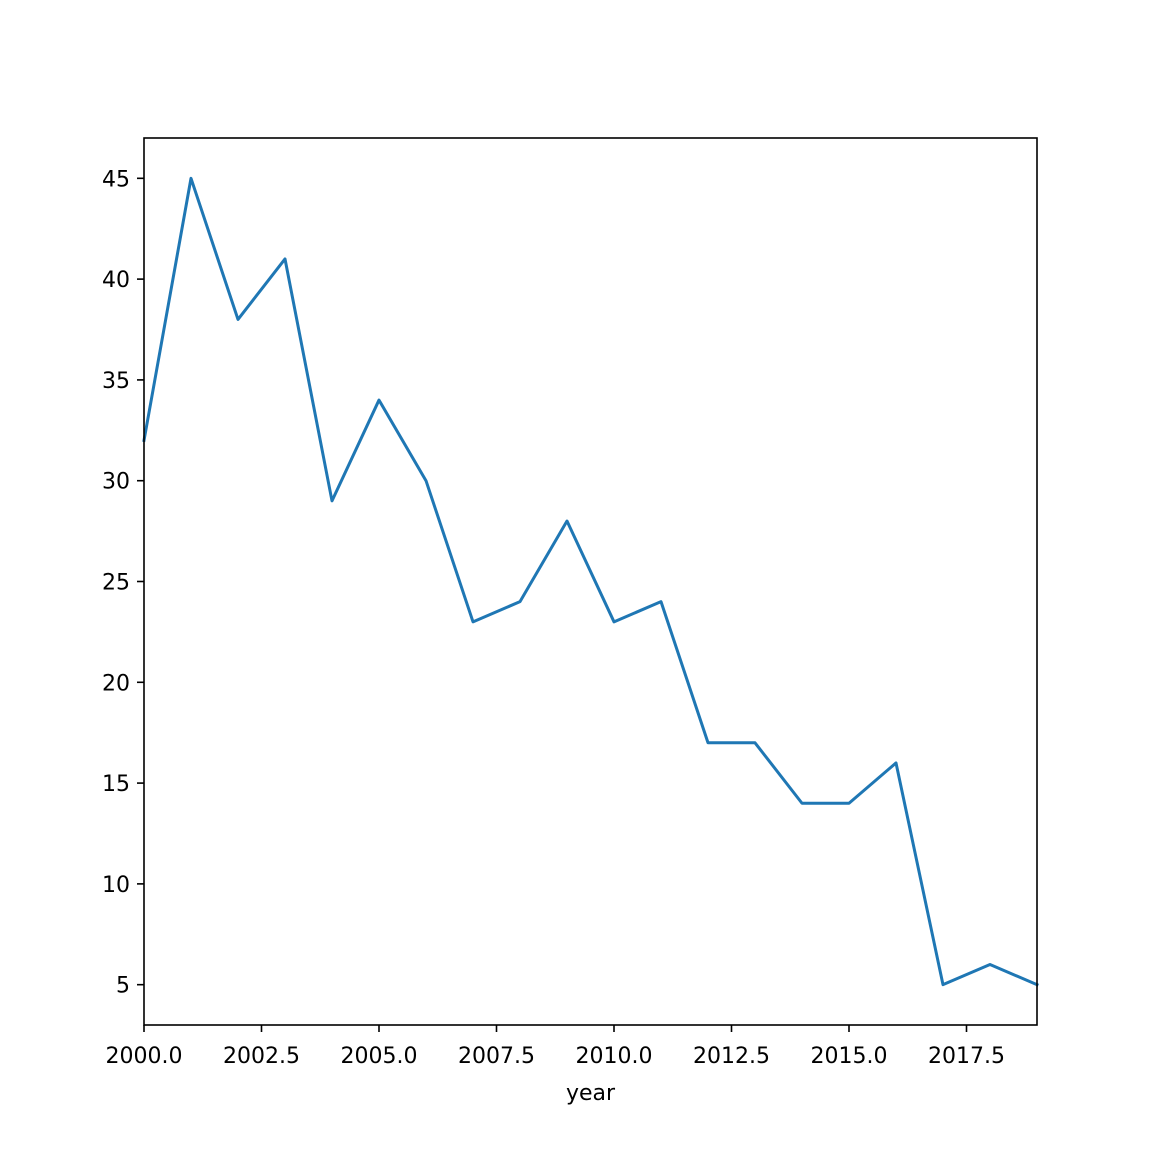  What do you see at coordinates (116, 482) in the screenshot?
I see `y-tick-label: 30` at bounding box center [116, 482].